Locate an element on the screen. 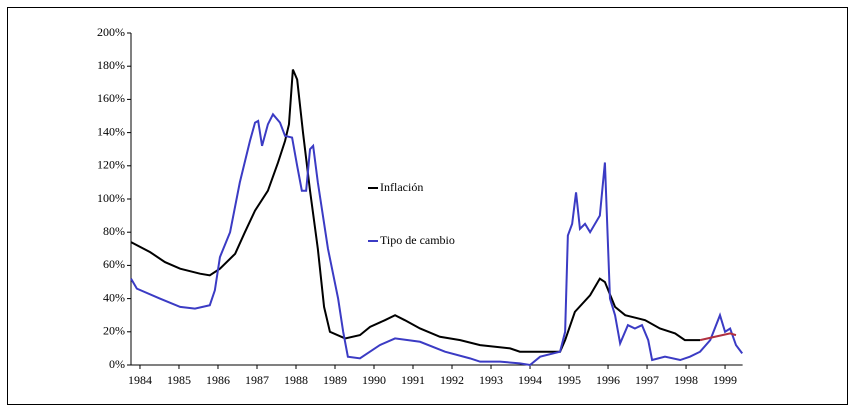 This screenshot has width=855, height=417. x-tick-label: 1999 is located at coordinates (725, 380).